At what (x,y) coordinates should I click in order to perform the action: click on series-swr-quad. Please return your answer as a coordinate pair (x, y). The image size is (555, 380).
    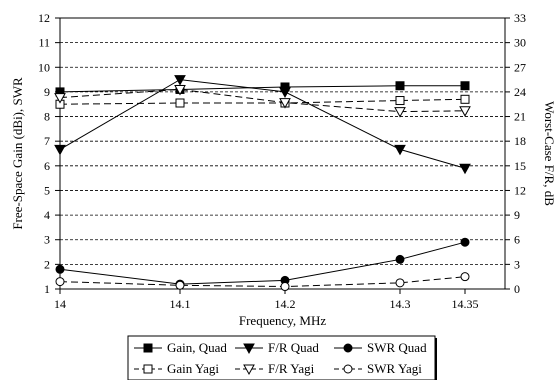
    Looking at the image, I should click on (262, 263).